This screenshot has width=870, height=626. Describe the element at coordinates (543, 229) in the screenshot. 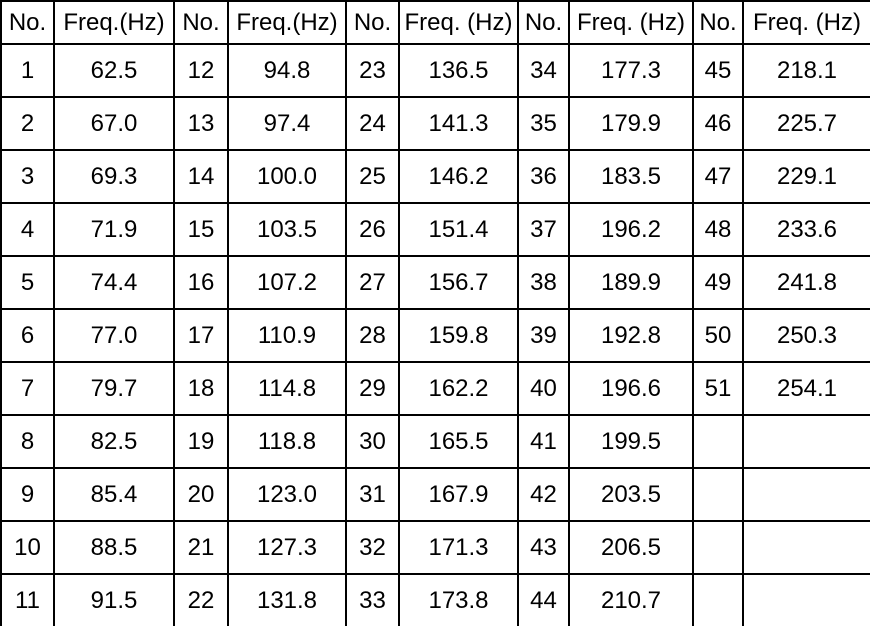

I see `cell-no: 37` at that location.